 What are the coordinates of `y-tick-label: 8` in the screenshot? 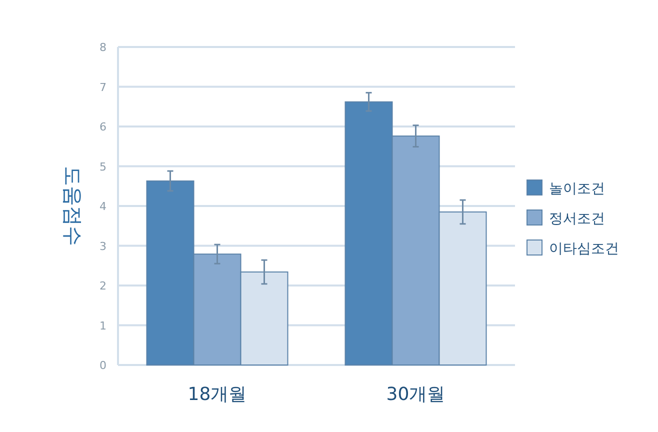 It's located at (103, 47).